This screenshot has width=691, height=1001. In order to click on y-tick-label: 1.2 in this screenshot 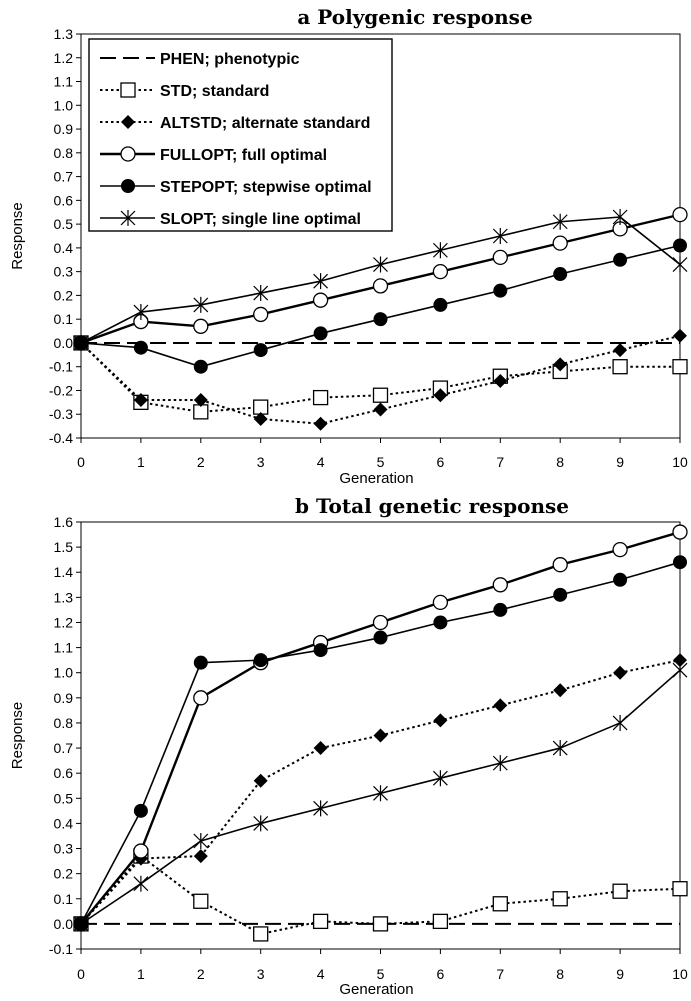, I will do `click(64, 58)`.